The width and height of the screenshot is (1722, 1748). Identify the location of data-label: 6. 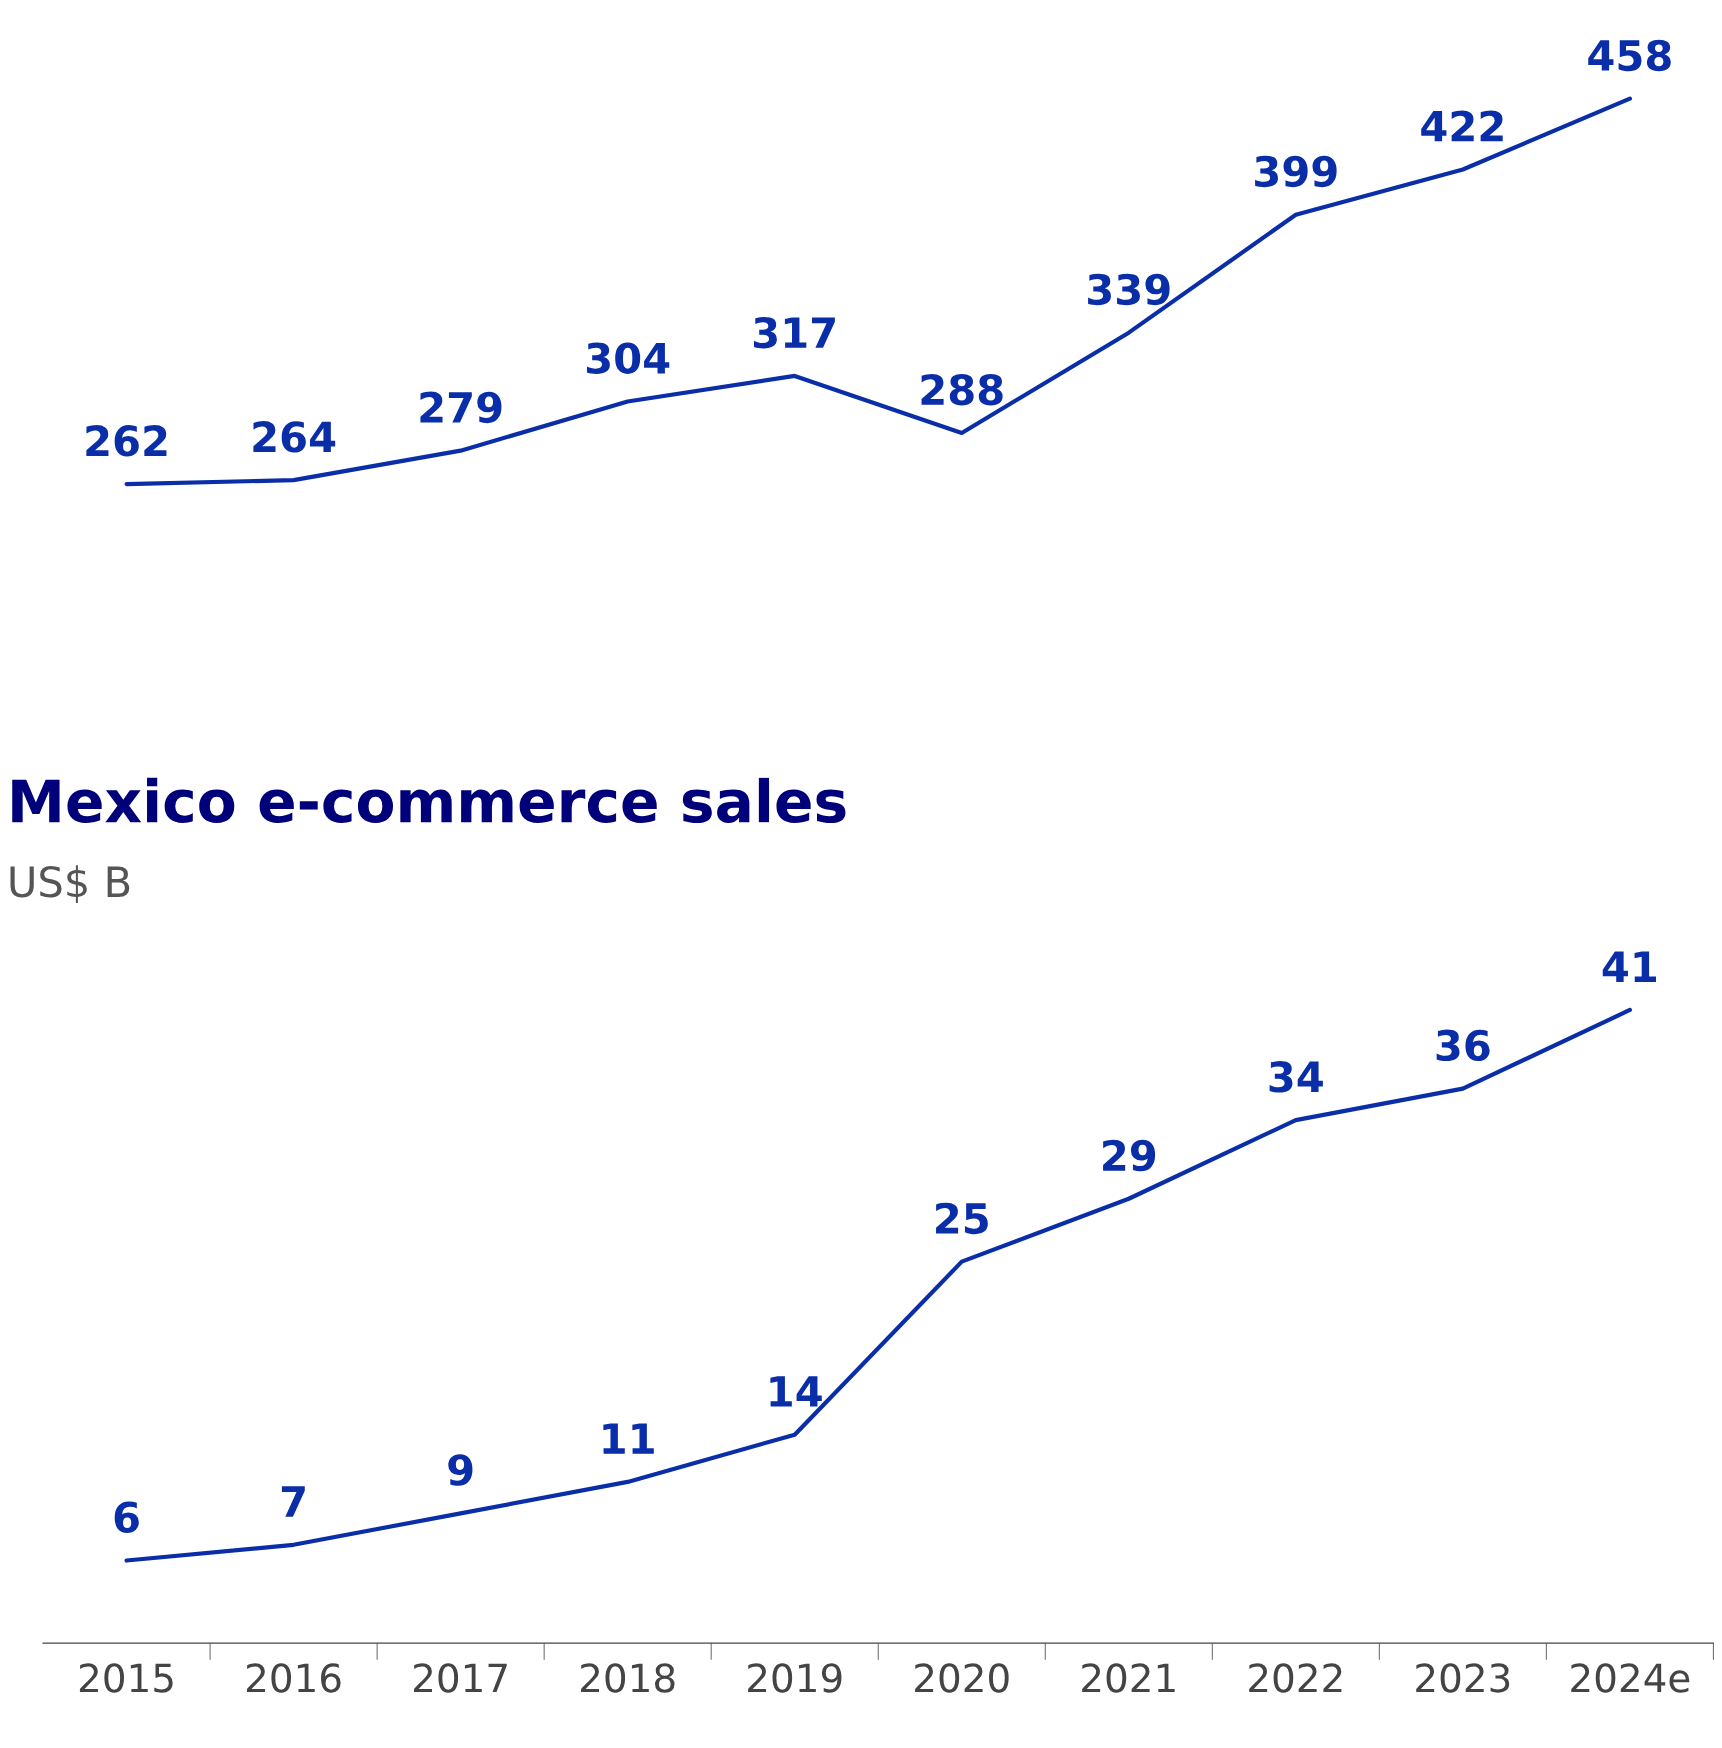
(126, 1517).